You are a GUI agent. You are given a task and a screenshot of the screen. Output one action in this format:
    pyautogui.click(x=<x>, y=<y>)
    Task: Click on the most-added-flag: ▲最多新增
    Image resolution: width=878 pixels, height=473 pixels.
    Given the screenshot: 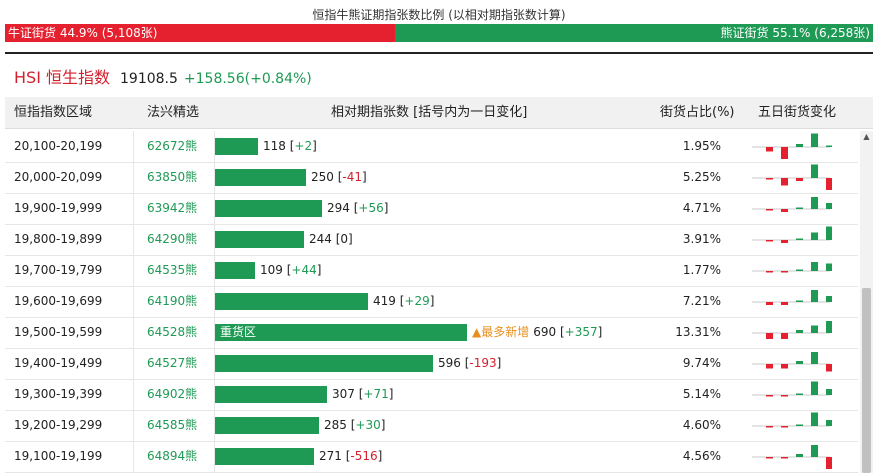 What is the action you would take?
    pyautogui.click(x=500, y=332)
    